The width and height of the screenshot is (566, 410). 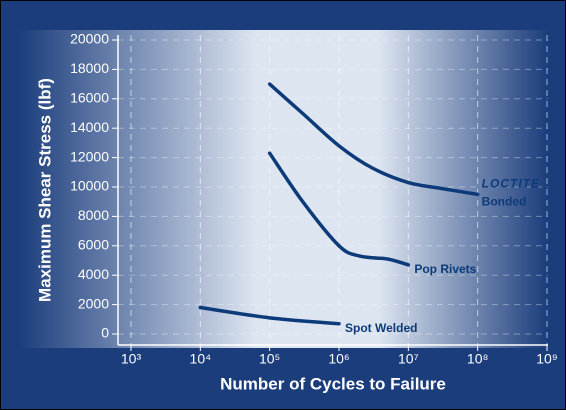 I want to click on y-tick-label: 12000, so click(x=89, y=156).